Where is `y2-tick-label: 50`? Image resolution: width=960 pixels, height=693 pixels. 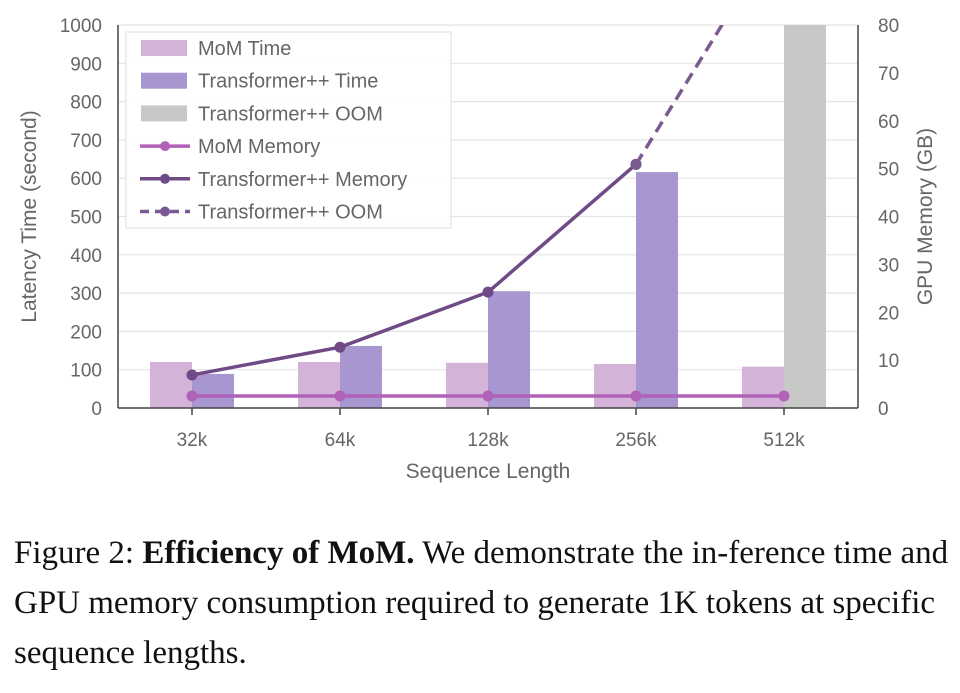
y2-tick-label: 50 is located at coordinates (888, 170).